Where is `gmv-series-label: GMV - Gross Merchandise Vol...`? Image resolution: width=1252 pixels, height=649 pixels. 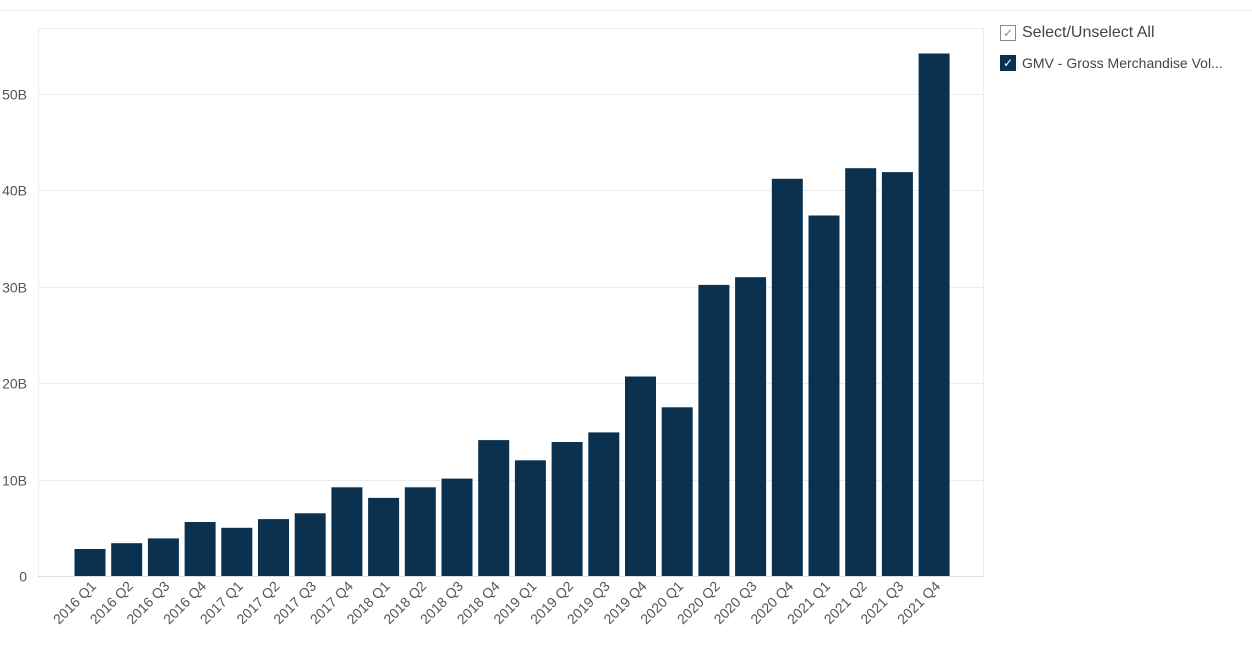 gmv-series-label: GMV - Gross Merchandise Vol... is located at coordinates (1122, 63).